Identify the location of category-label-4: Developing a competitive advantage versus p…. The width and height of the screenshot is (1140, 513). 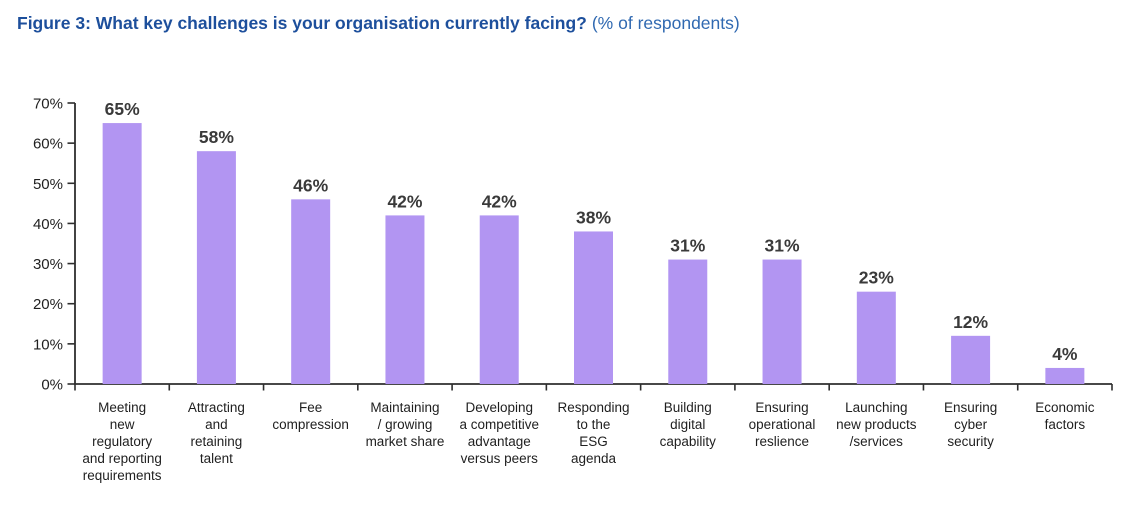
(499, 433).